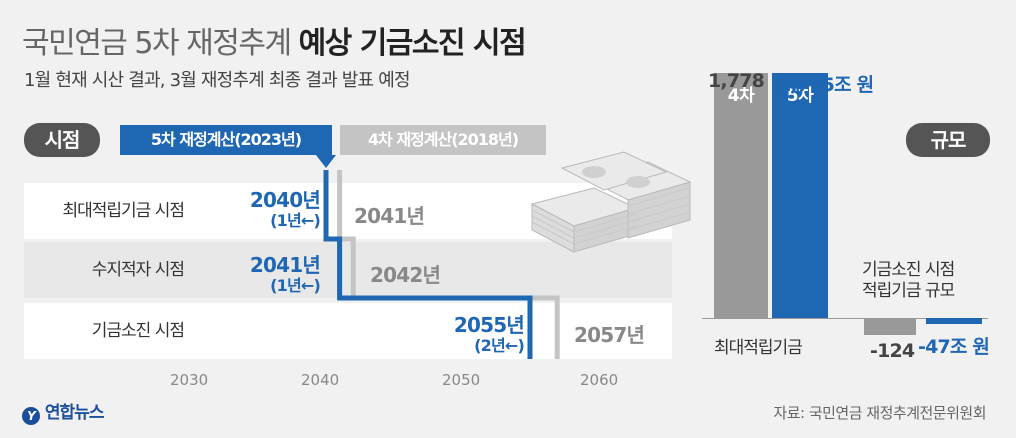 The height and width of the screenshot is (438, 1016). I want to click on bar-value-4th-max: 1,778, so click(736, 81).